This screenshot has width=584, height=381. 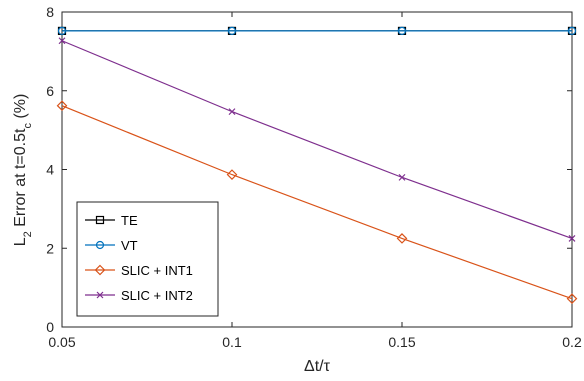 What do you see at coordinates (129, 220) in the screenshot?
I see `legend-label: TE` at bounding box center [129, 220].